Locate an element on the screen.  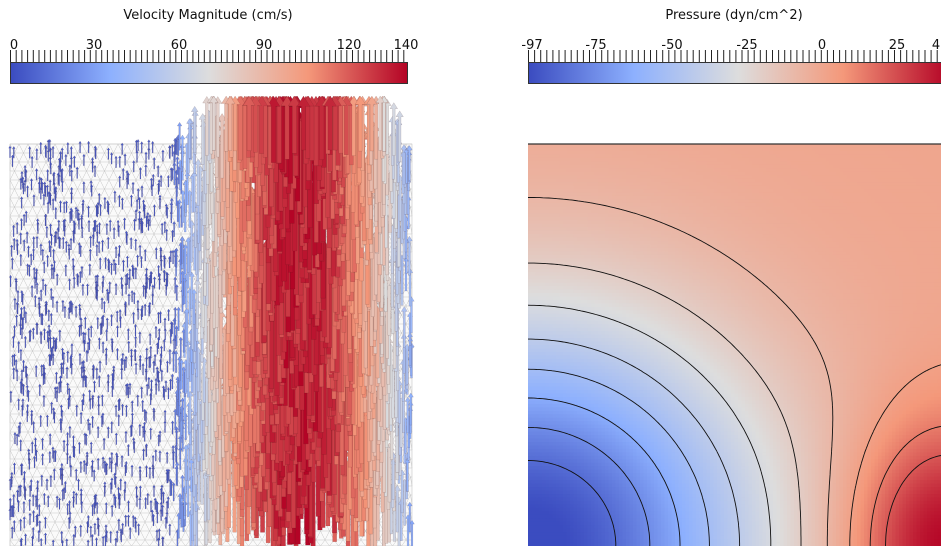
pressure-tick: -75 is located at coordinates (595, 45).